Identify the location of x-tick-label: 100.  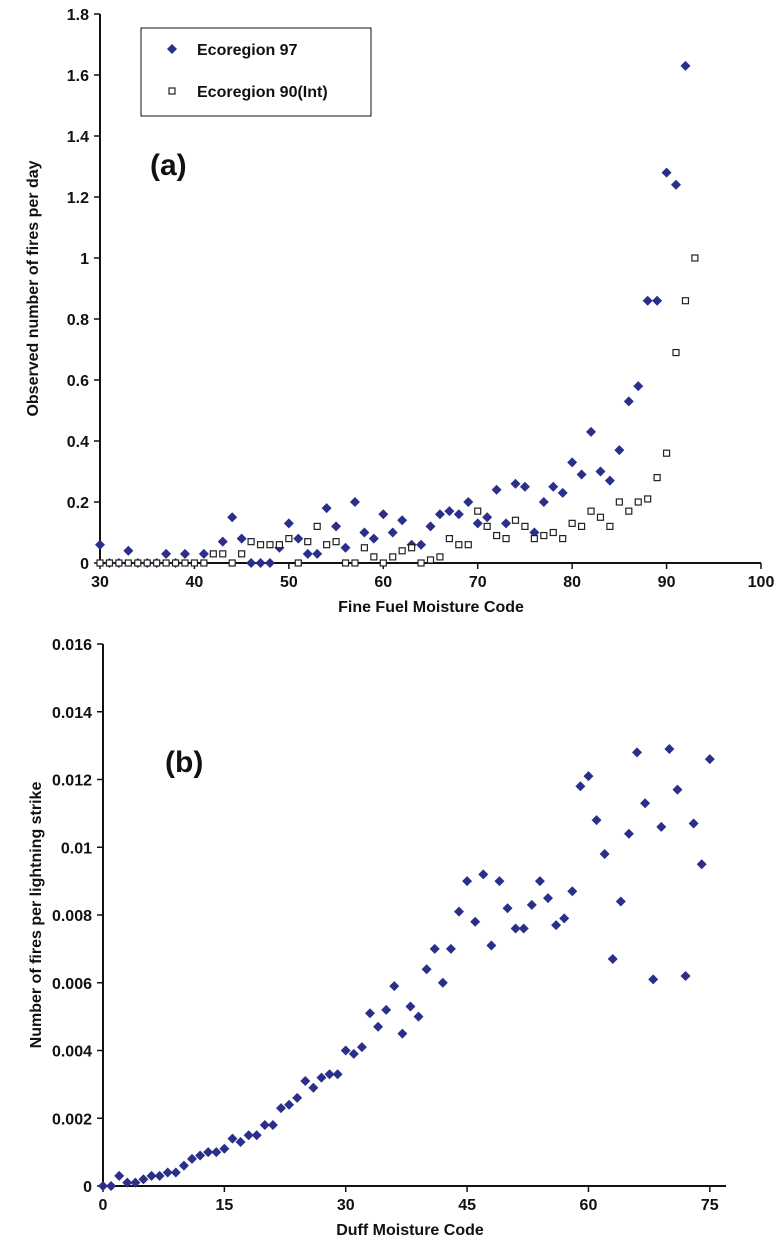
(761, 582).